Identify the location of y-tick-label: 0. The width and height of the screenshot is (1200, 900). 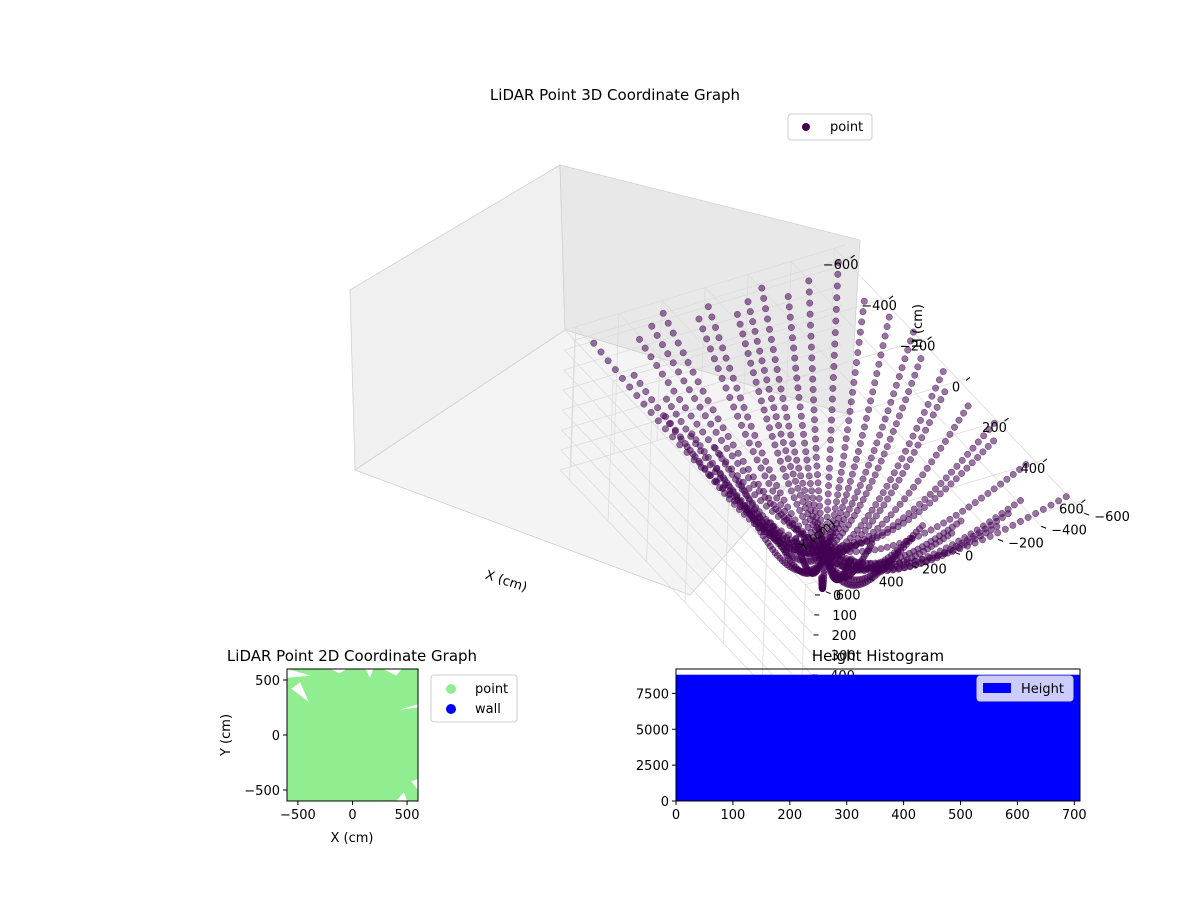
(276, 736).